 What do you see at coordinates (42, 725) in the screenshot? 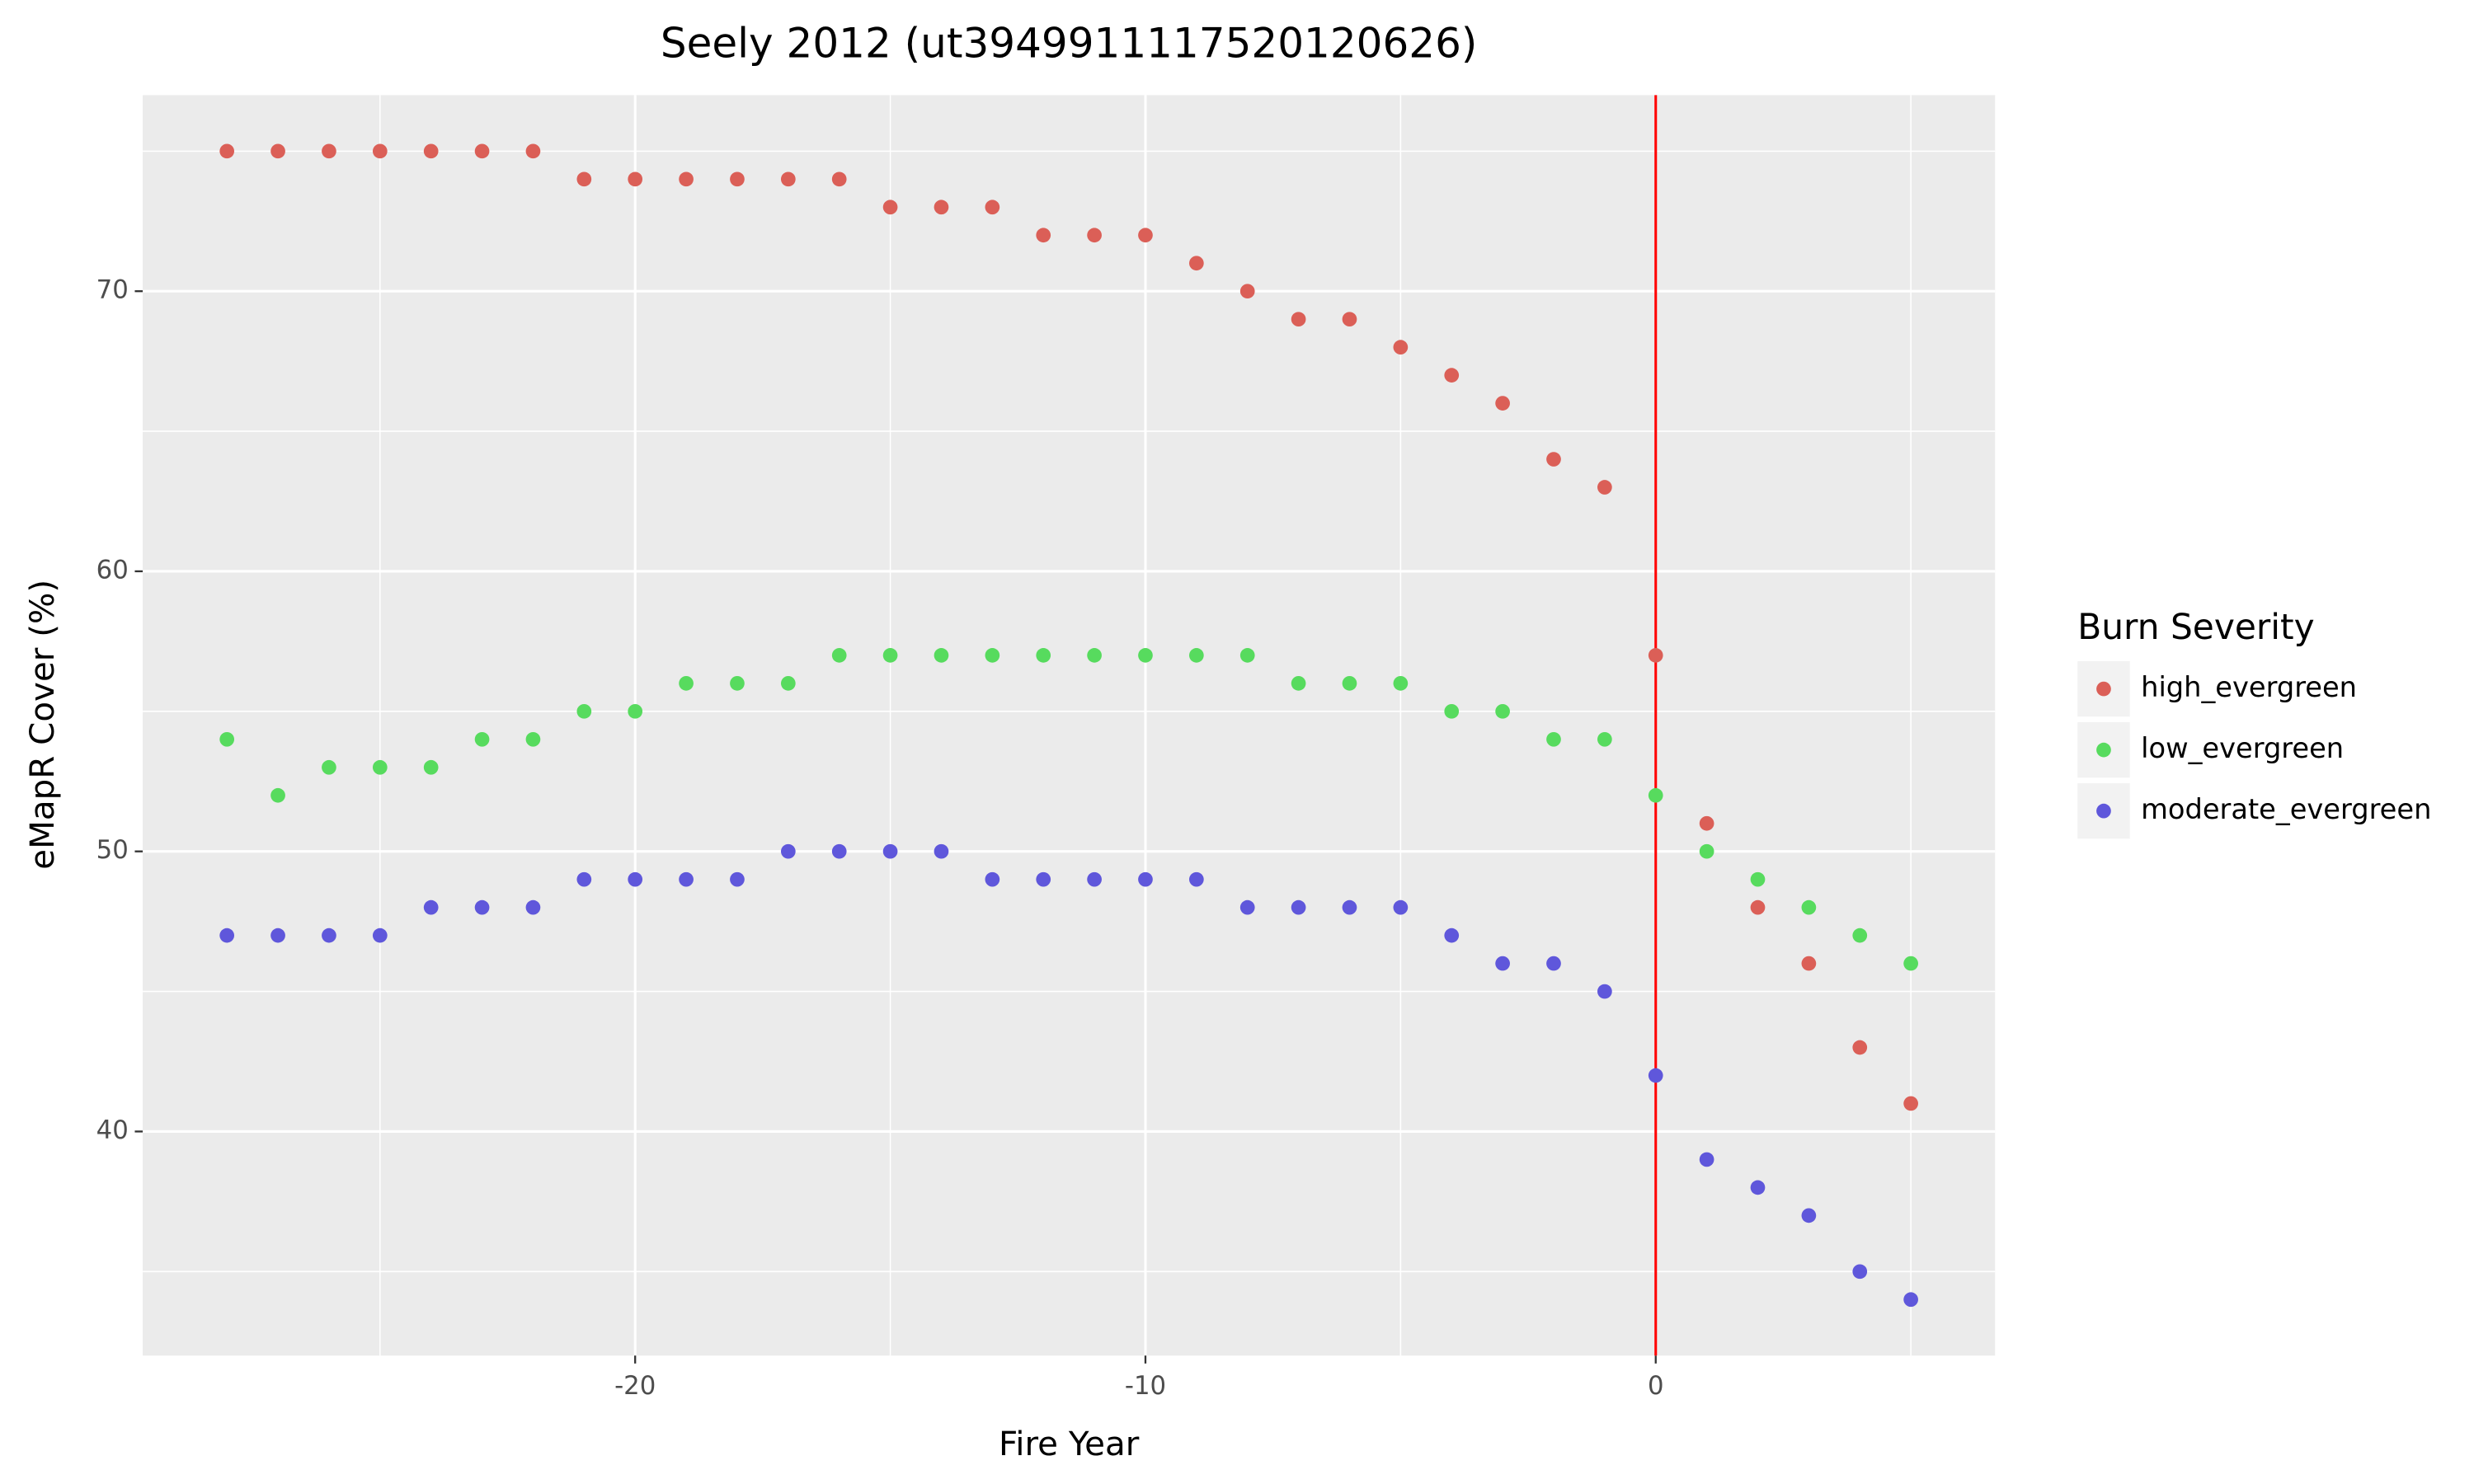
I see `y-axis-label: eMapR Cover (%)` at bounding box center [42, 725].